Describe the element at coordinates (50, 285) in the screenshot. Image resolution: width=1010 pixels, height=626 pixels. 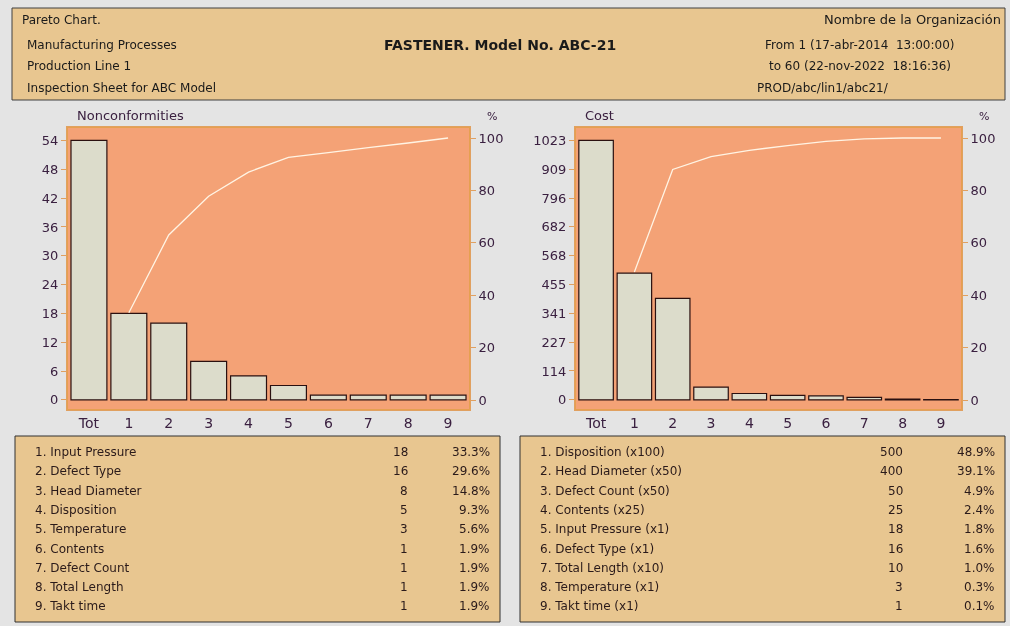
I see `y-tick-label: 24` at that location.